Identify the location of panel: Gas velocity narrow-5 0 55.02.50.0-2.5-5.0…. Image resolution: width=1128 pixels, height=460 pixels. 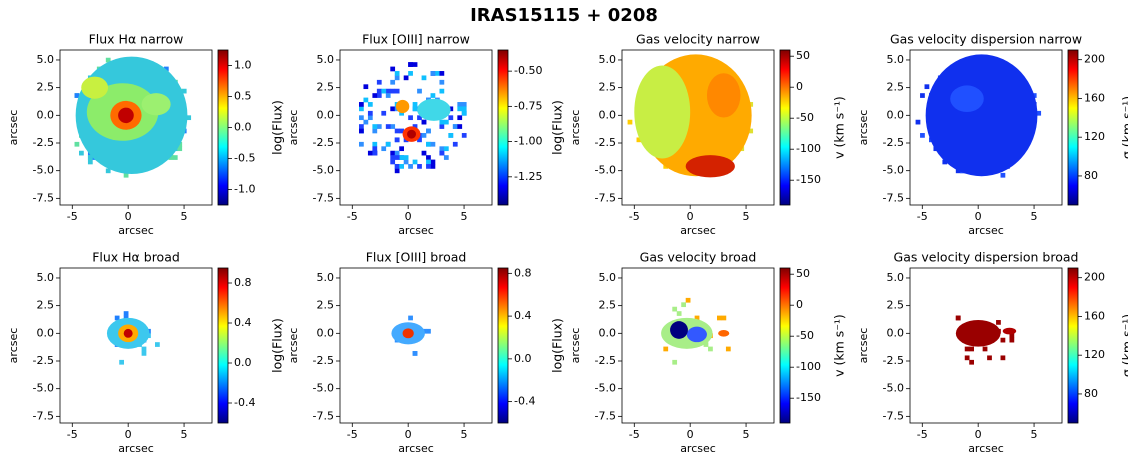
(708, 135).